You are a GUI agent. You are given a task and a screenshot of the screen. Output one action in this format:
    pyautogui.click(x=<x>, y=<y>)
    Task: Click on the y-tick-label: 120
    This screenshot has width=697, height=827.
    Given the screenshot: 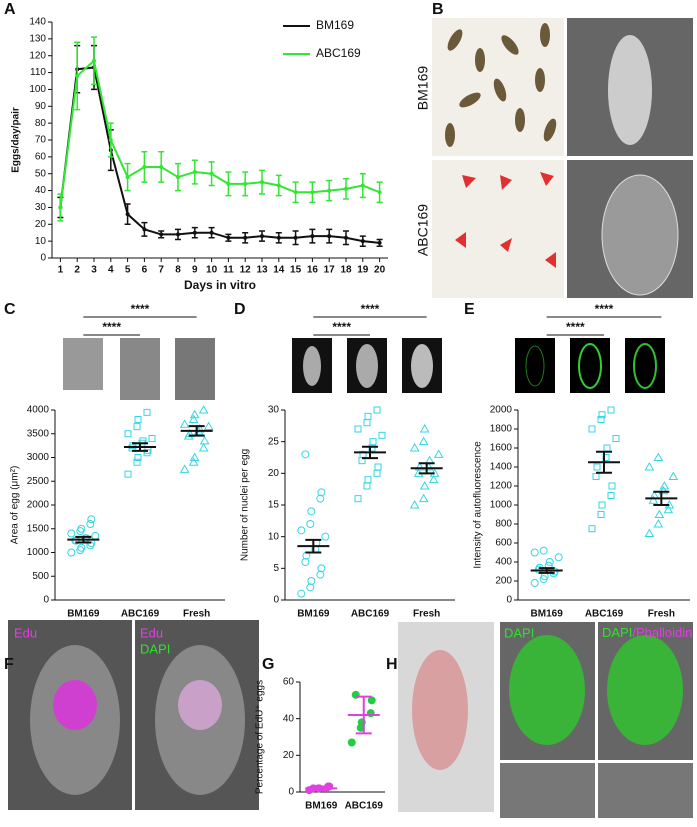 What is the action you would take?
    pyautogui.click(x=37, y=55)
    